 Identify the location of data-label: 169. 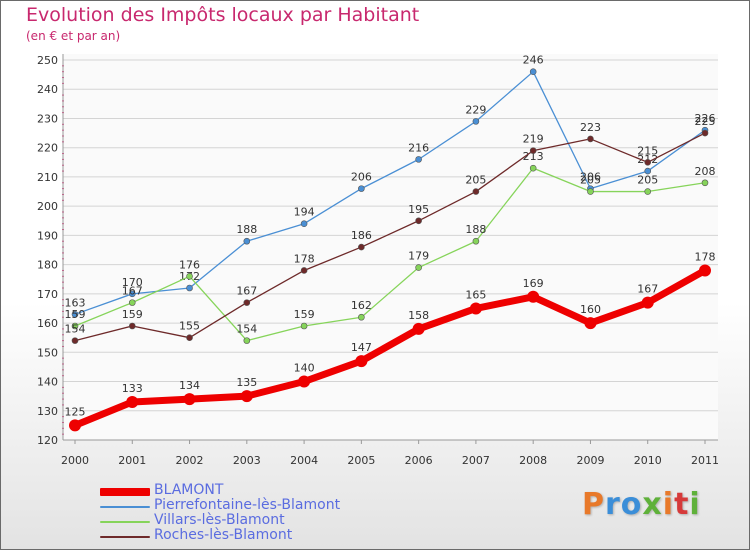
(533, 283).